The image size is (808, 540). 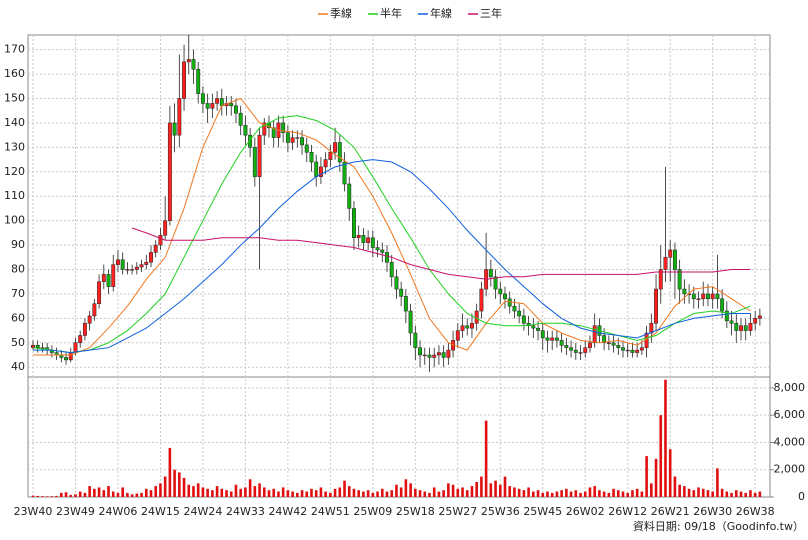 What do you see at coordinates (14, 195) in the screenshot?
I see `y-tick-label: 110` at bounding box center [14, 195].